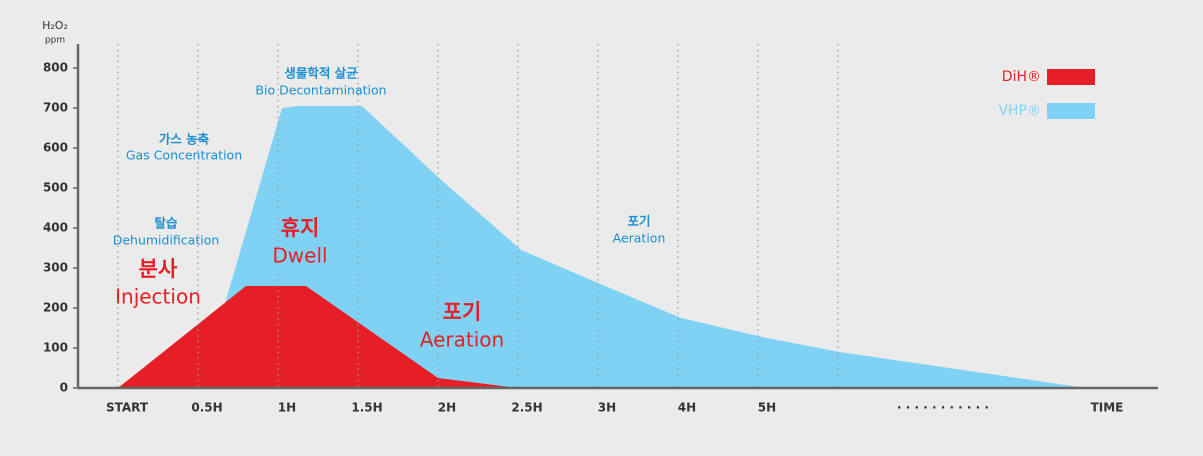 The image size is (1203, 456). What do you see at coordinates (300, 228) in the screenshot?
I see `annotation: 휴지` at bounding box center [300, 228].